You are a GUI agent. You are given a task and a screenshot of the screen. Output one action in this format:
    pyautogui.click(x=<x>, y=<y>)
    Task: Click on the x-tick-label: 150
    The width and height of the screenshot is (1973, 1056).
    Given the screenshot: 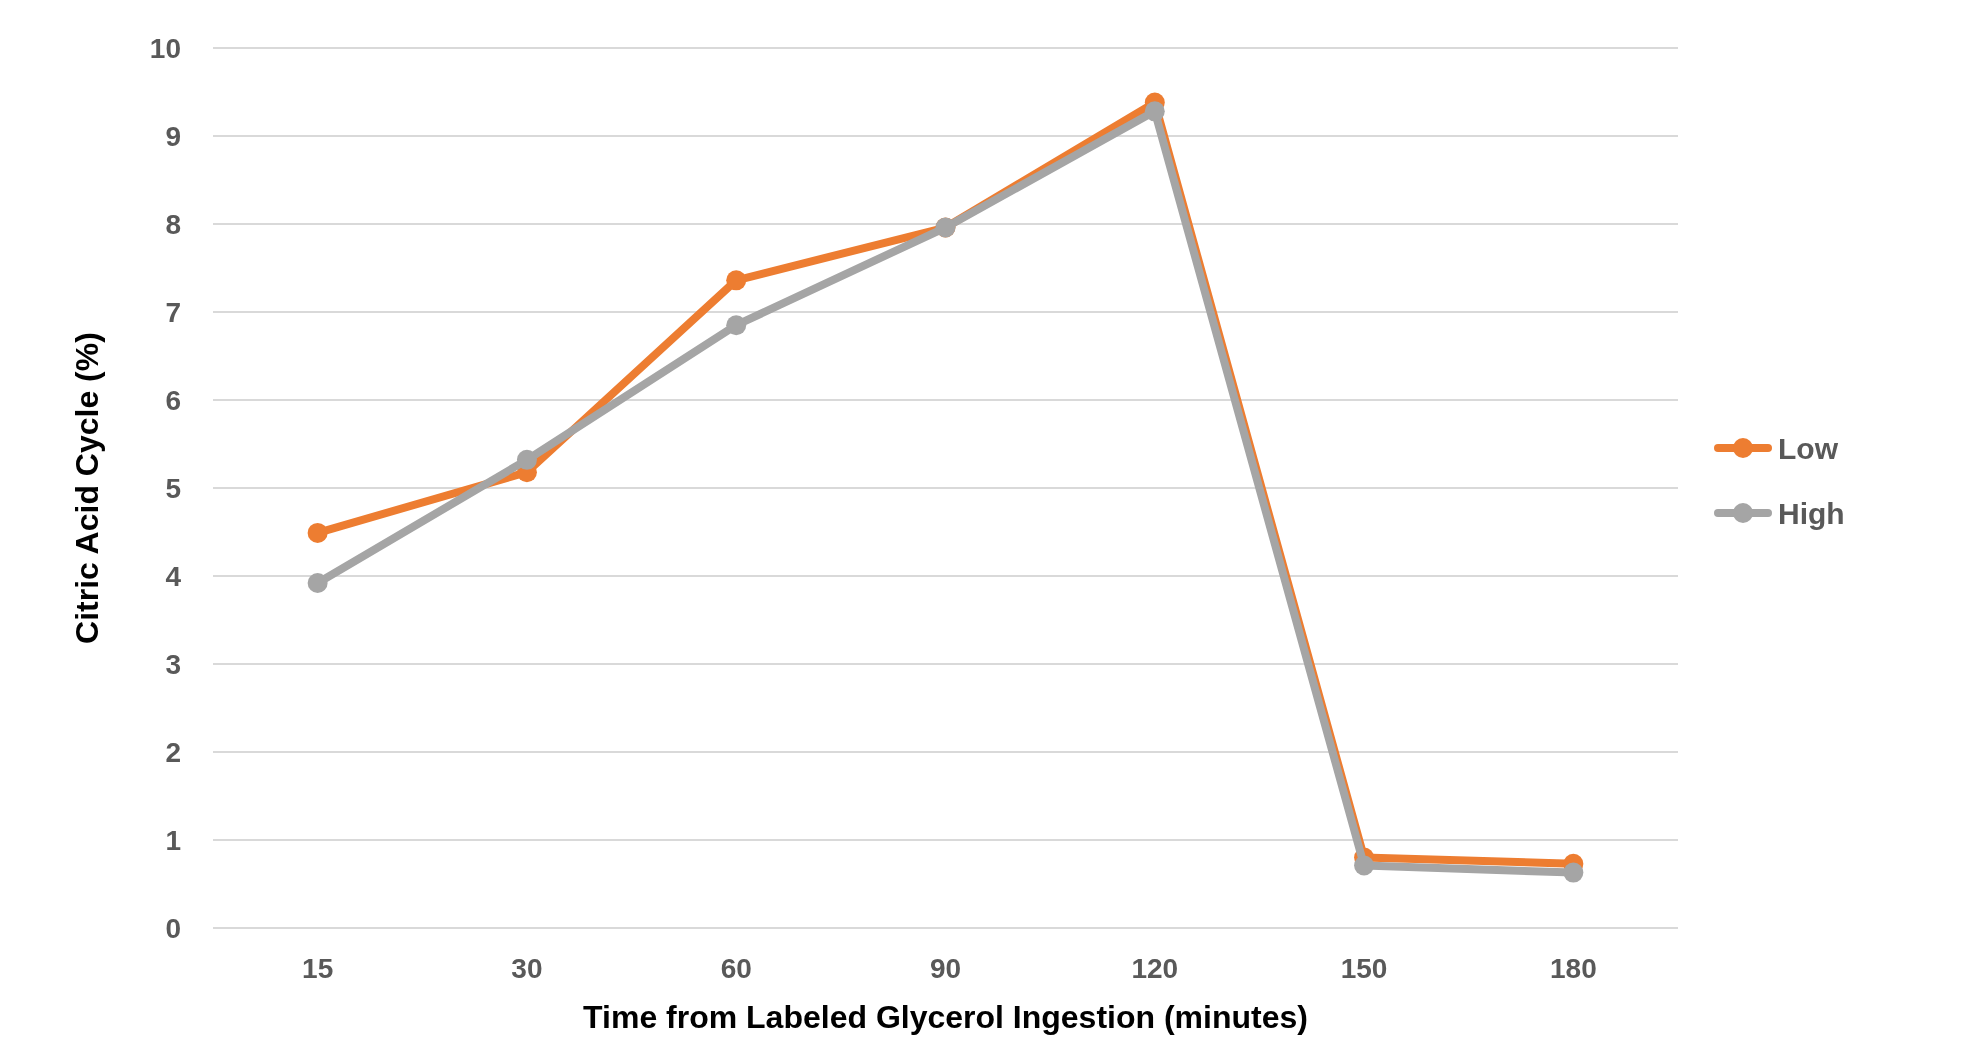 What is the action you would take?
    pyautogui.click(x=1364, y=968)
    